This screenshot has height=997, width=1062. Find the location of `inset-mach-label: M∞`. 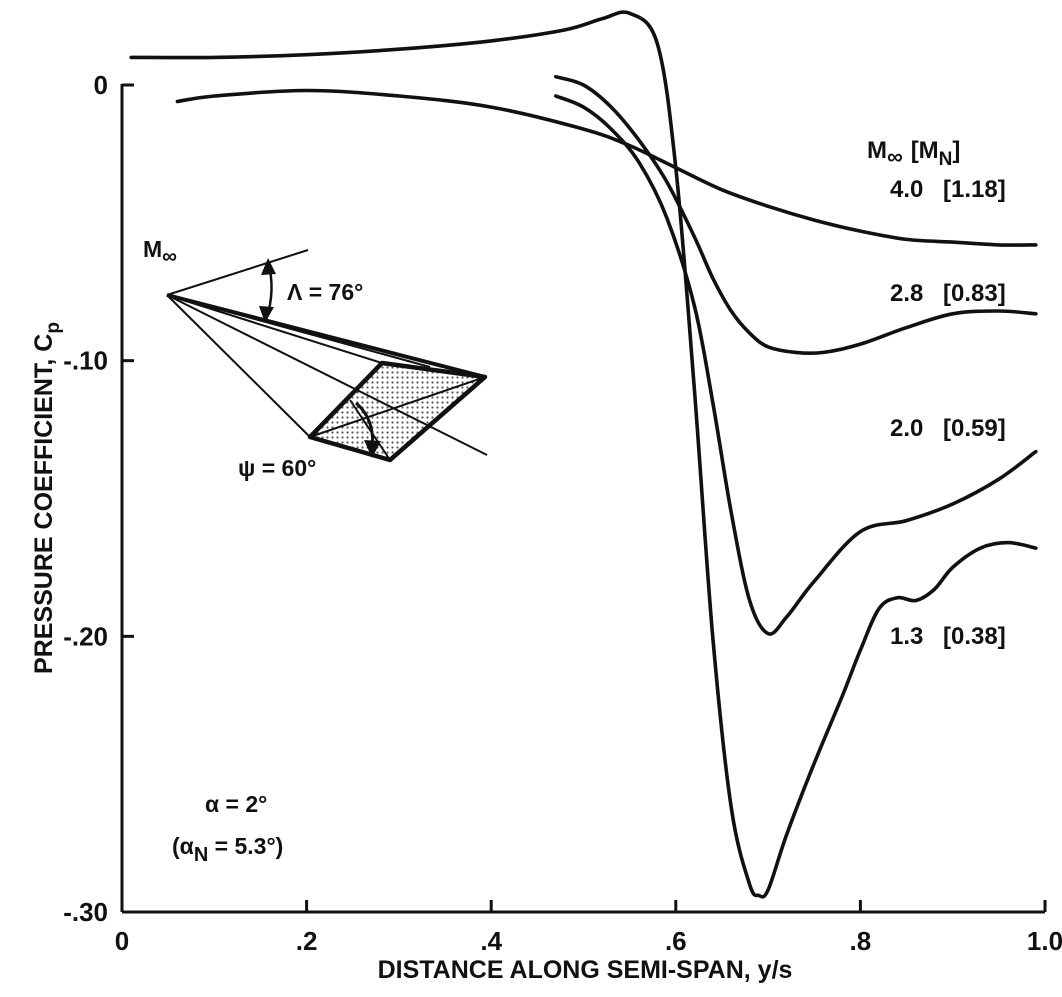

inset-mach-label: M∞ is located at coordinates (160, 252).